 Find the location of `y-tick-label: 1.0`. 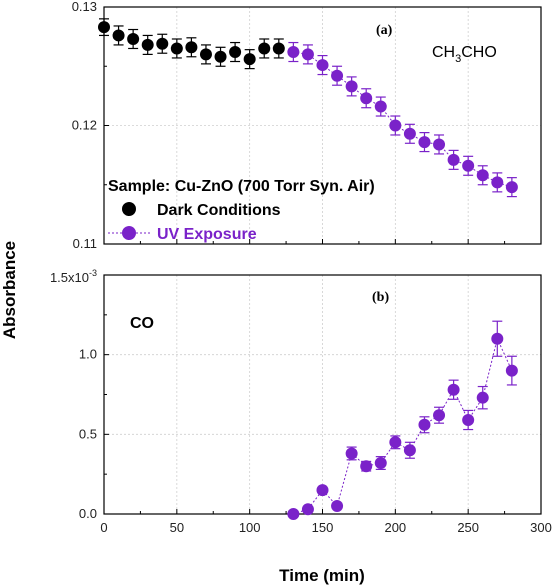

y-tick-label: 1.0 is located at coordinates (88, 354).